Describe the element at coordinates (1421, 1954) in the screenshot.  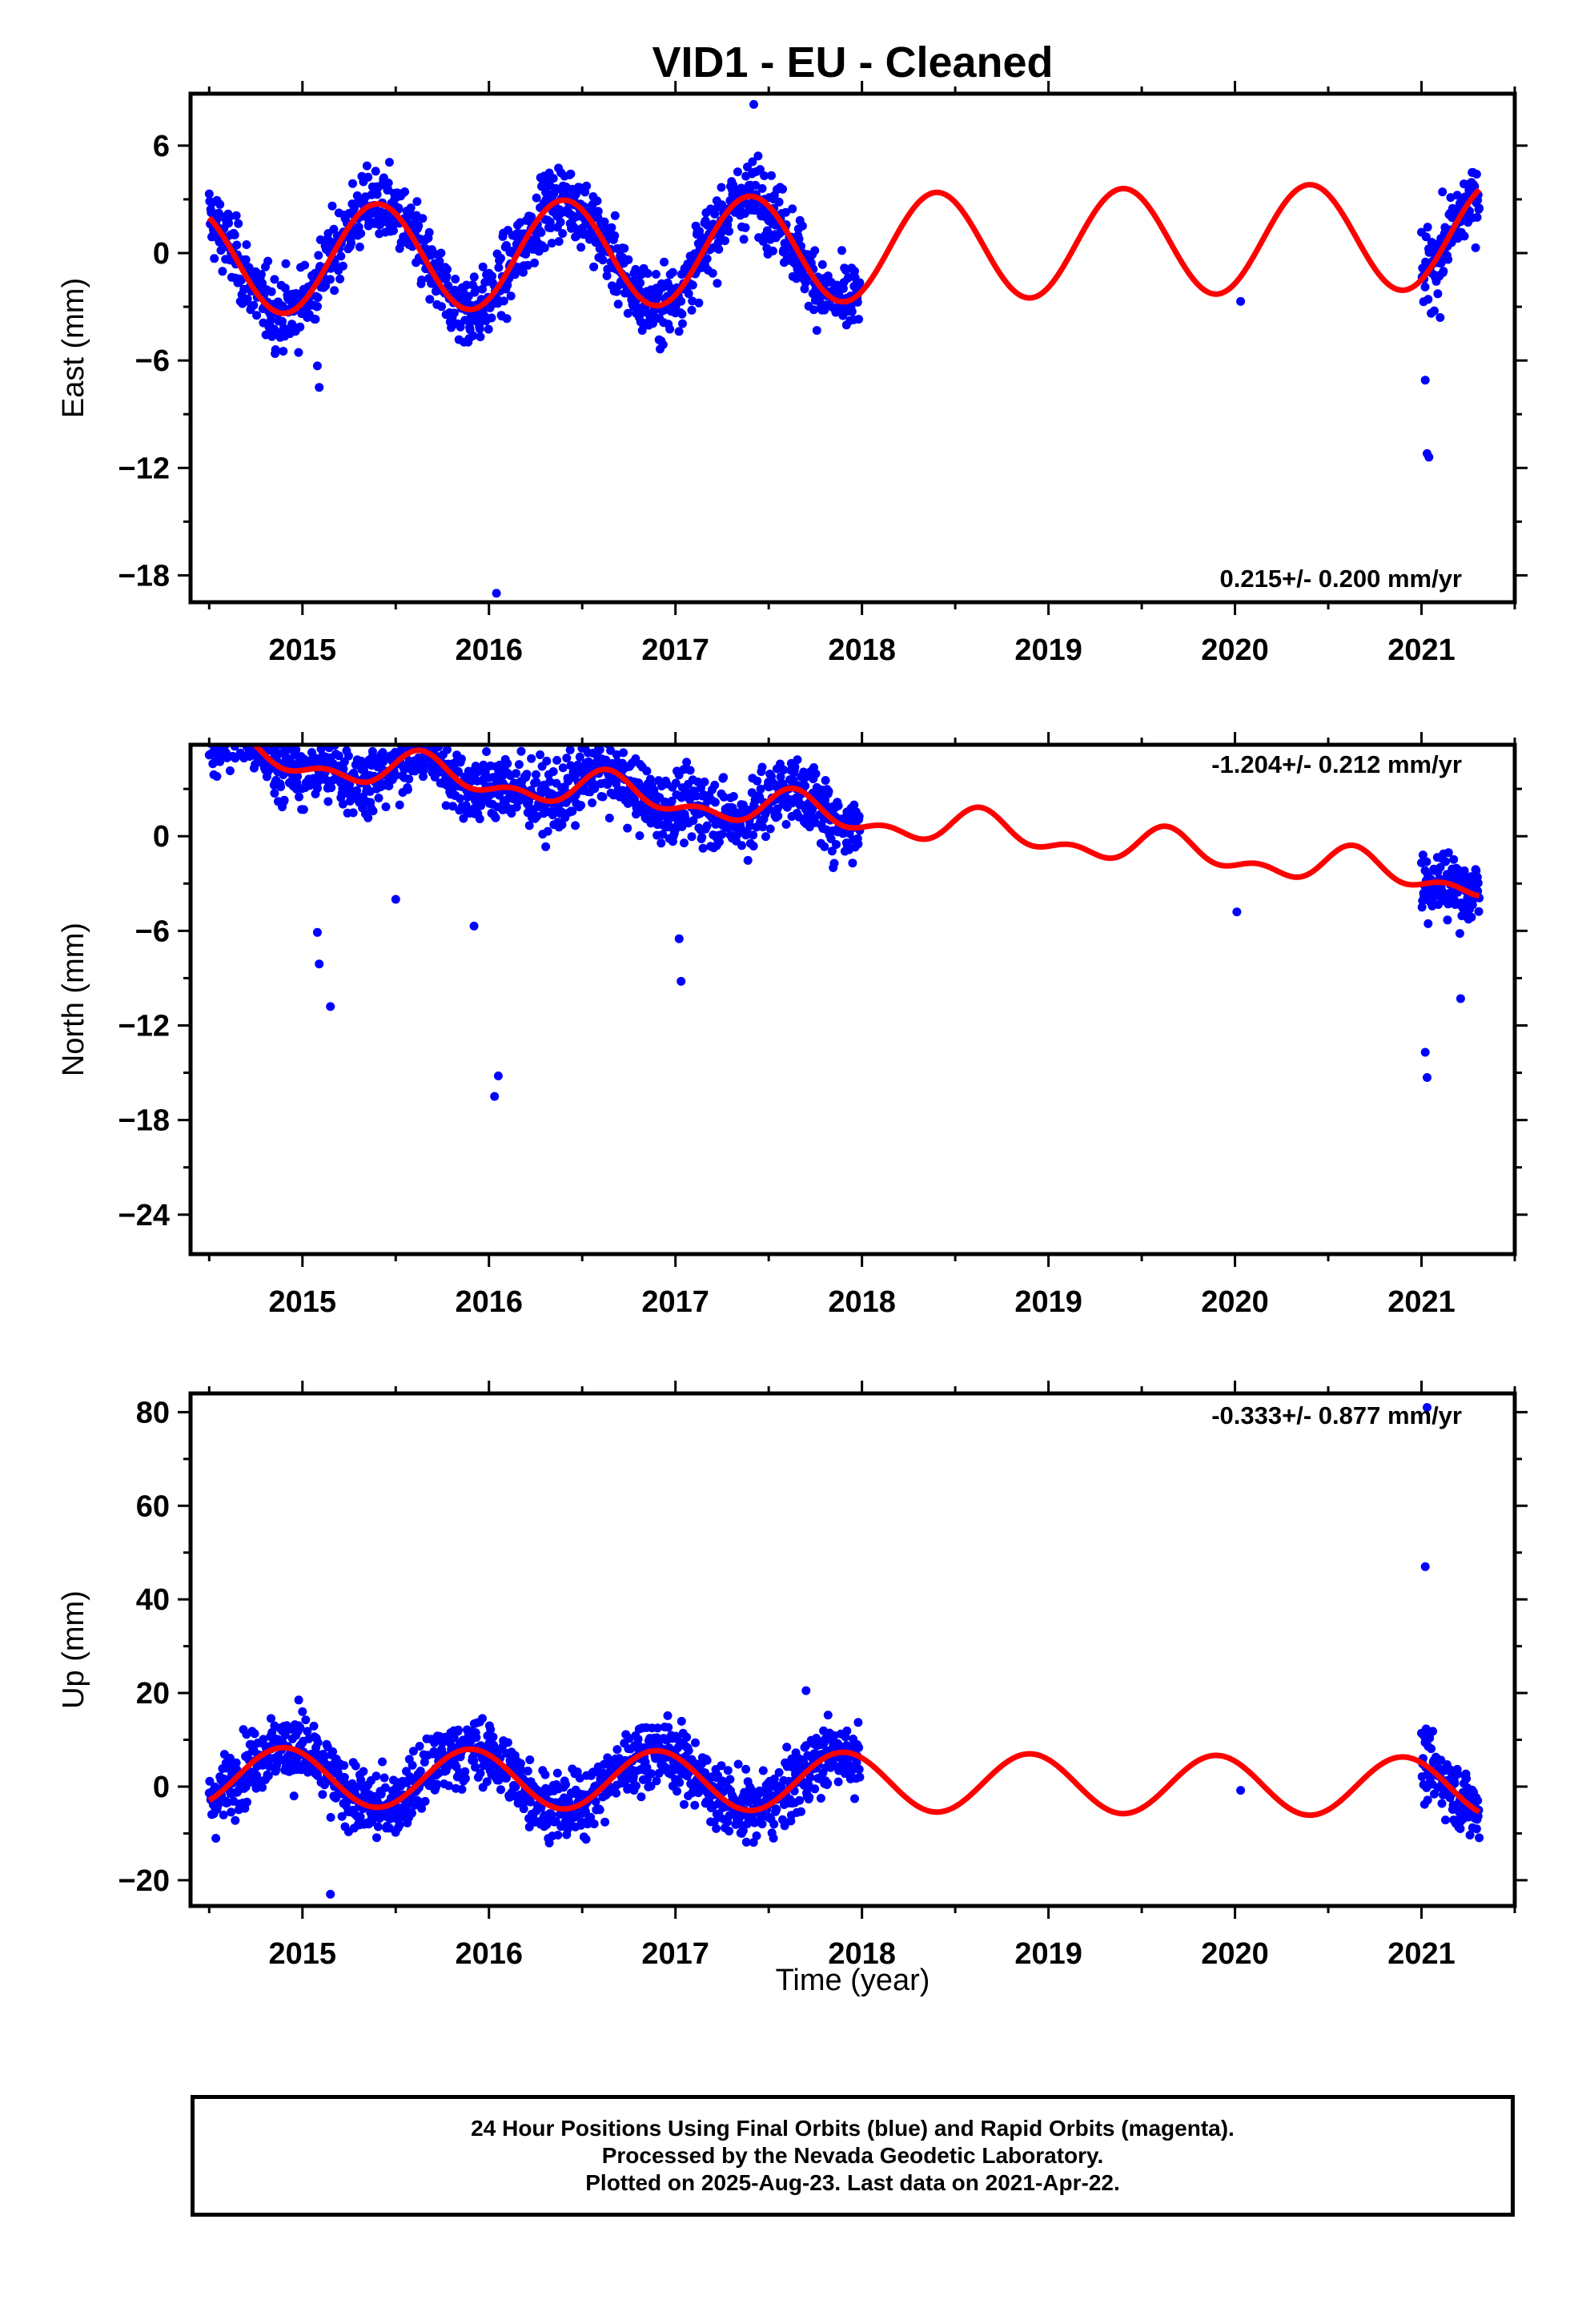
I see `up-x-tick-label: 2021` at that location.